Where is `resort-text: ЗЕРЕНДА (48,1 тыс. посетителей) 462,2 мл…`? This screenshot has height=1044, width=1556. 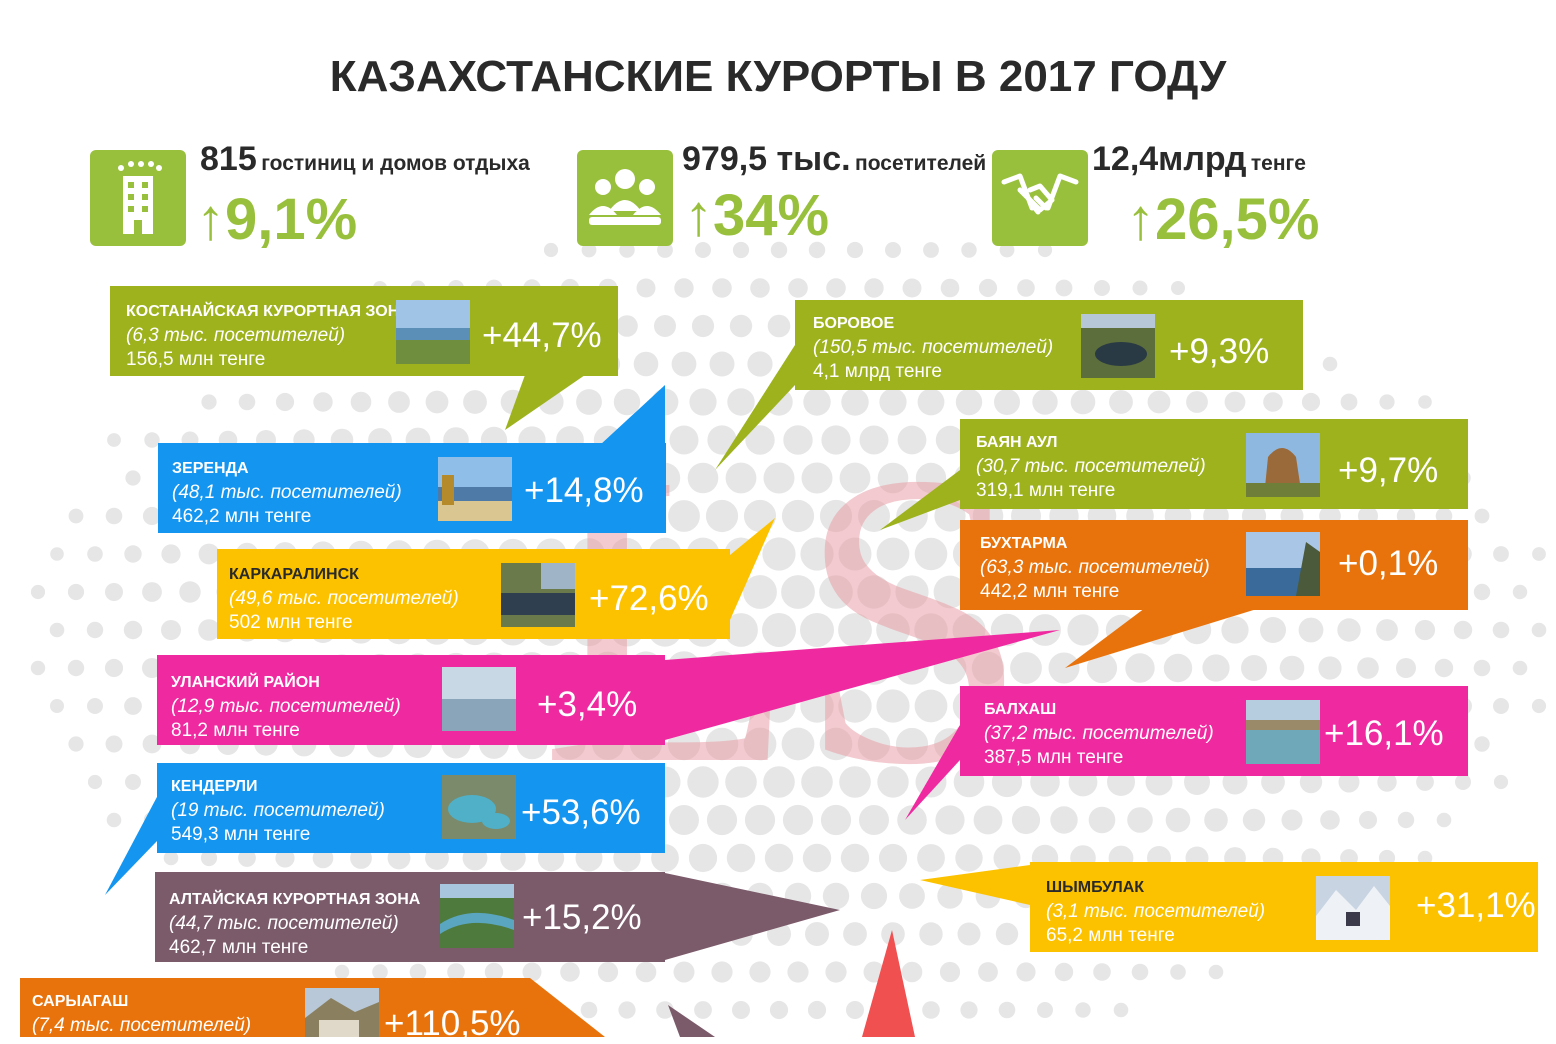 resort-text: ЗЕРЕНДА (48,1 тыс. посетителей) 462,2 мл… is located at coordinates (297, 493).